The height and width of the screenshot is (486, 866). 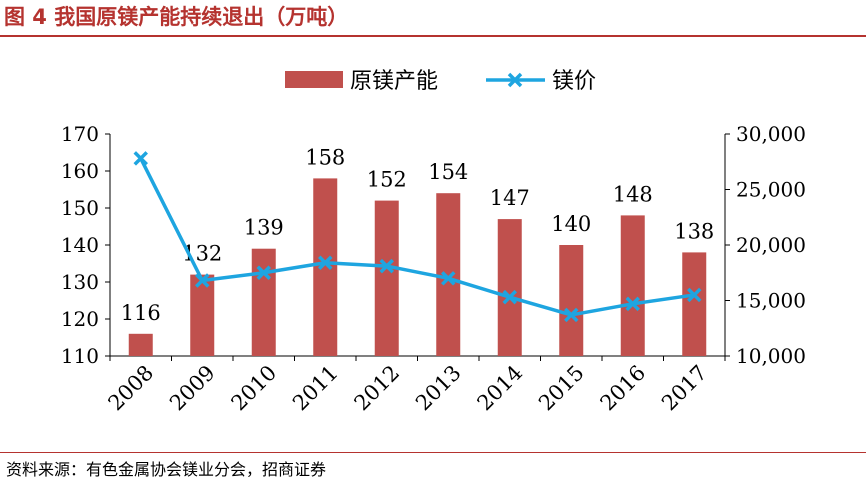 What do you see at coordinates (176, 17) in the screenshot?
I see `figure-title: 图 4 我国原镁产能持续退出（万吨）` at bounding box center [176, 17].